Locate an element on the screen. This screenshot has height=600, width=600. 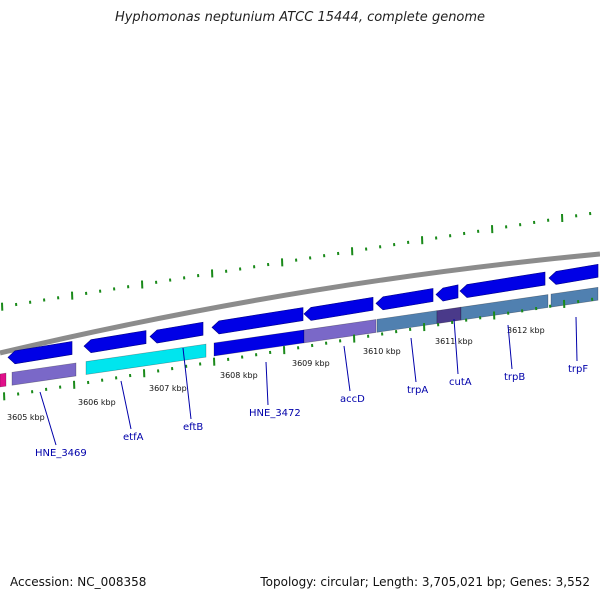
gene-label: accD is located at coordinates (352, 399).